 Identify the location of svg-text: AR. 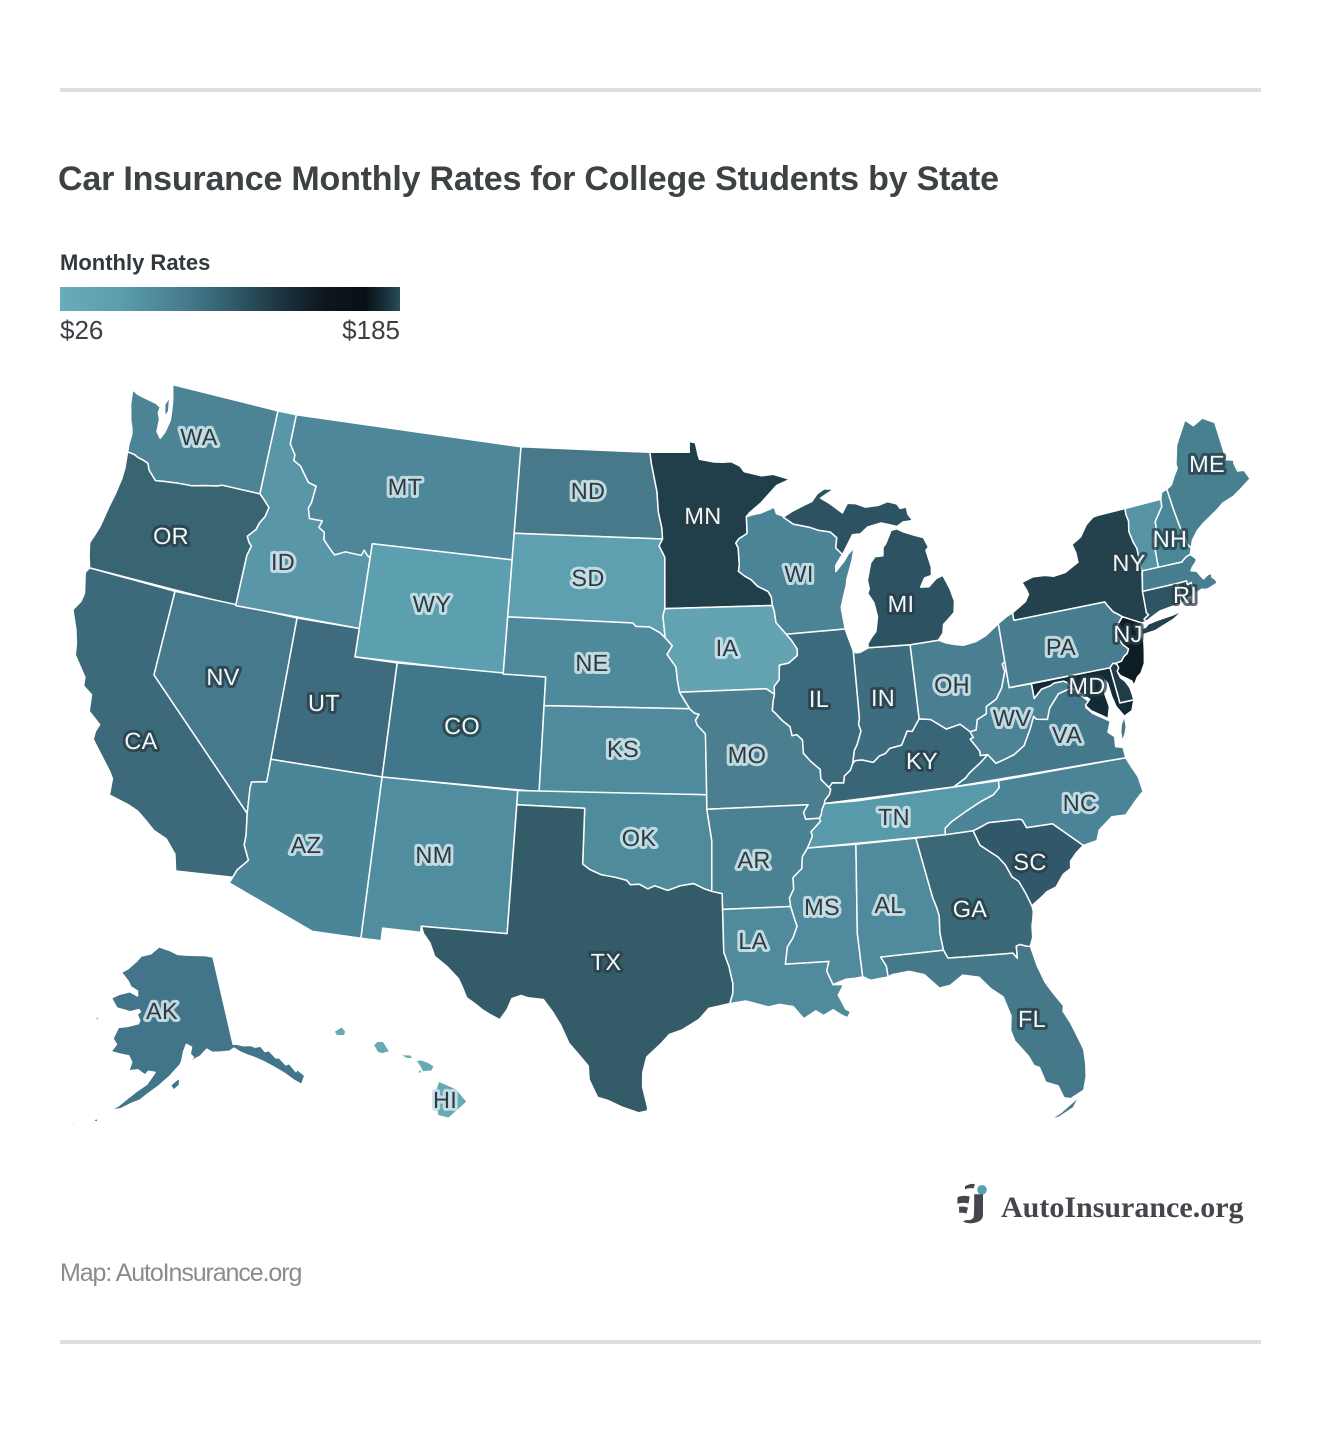
(753, 860).